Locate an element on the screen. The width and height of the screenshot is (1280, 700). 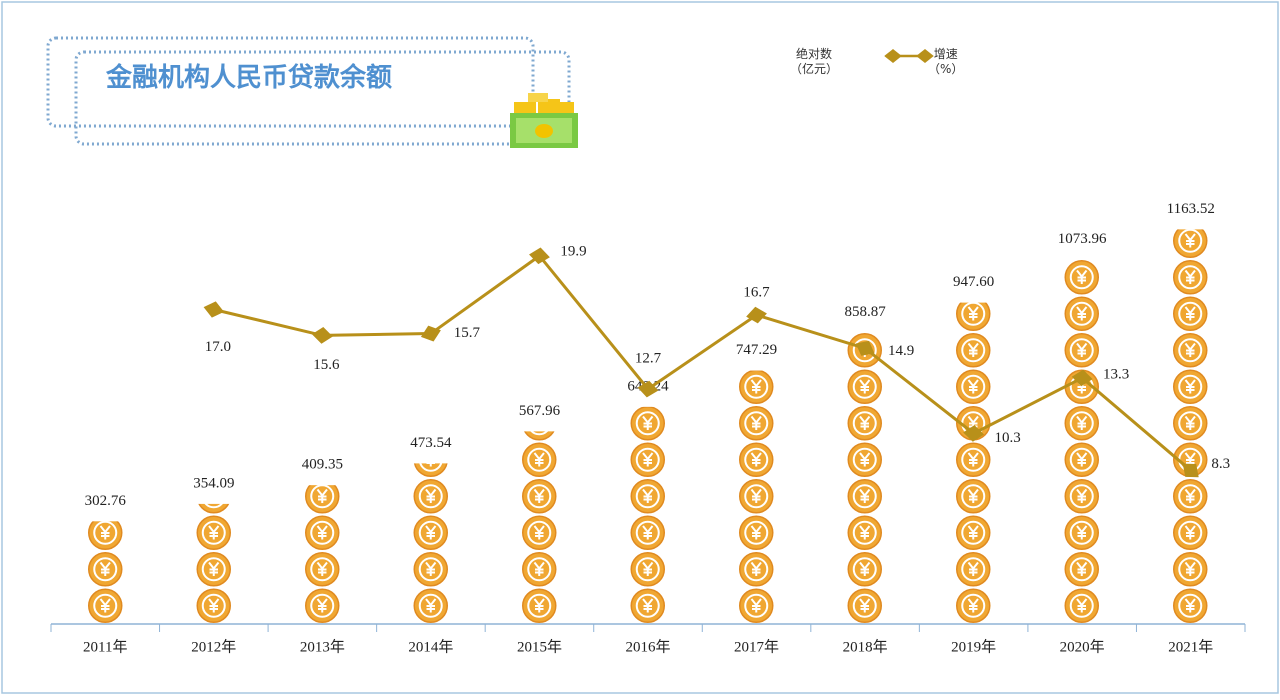
line-value-label: 15.7 is located at coordinates (467, 333).